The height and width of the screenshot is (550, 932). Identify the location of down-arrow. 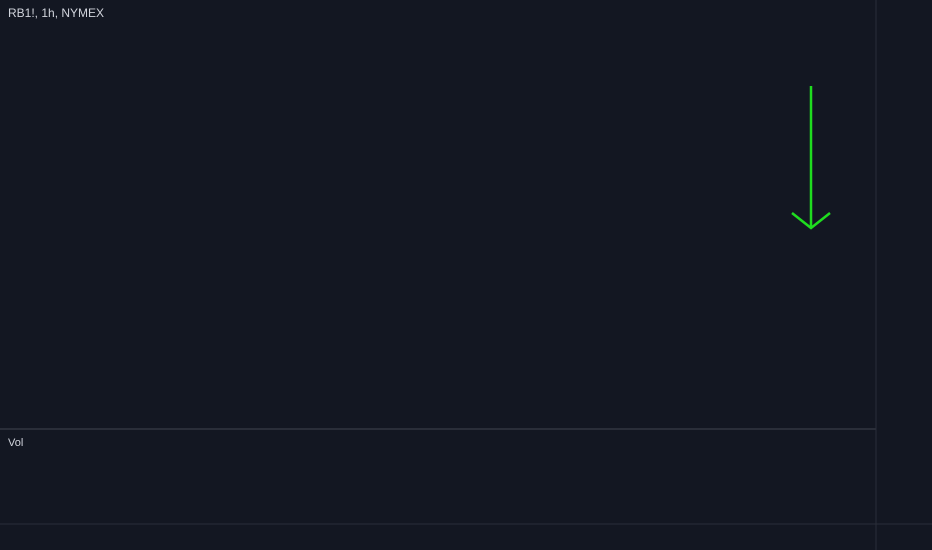
(811, 158).